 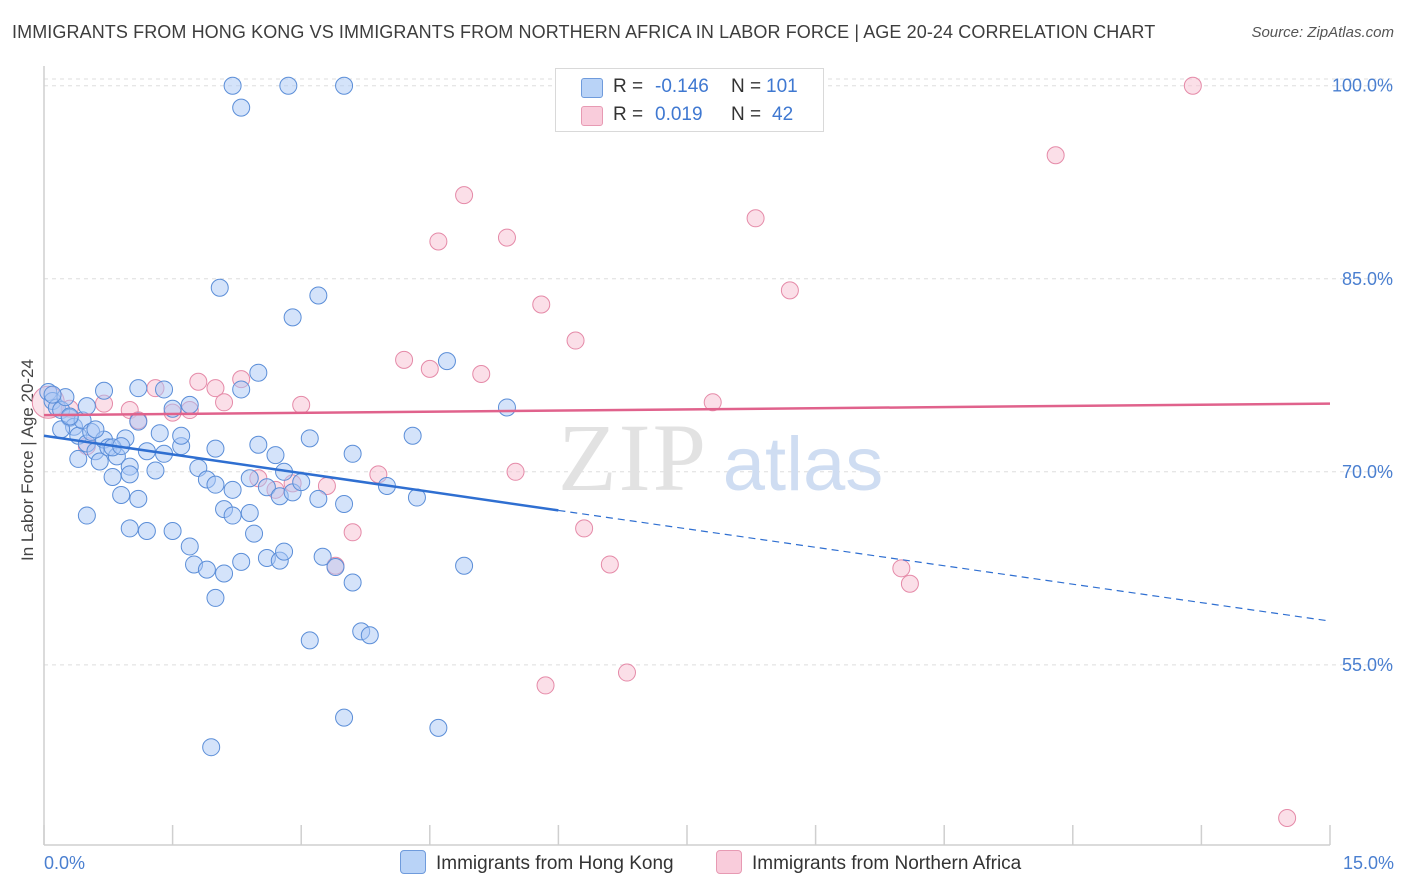 I want to click on northern-africa-r-value: 0.019, so click(x=679, y=114).